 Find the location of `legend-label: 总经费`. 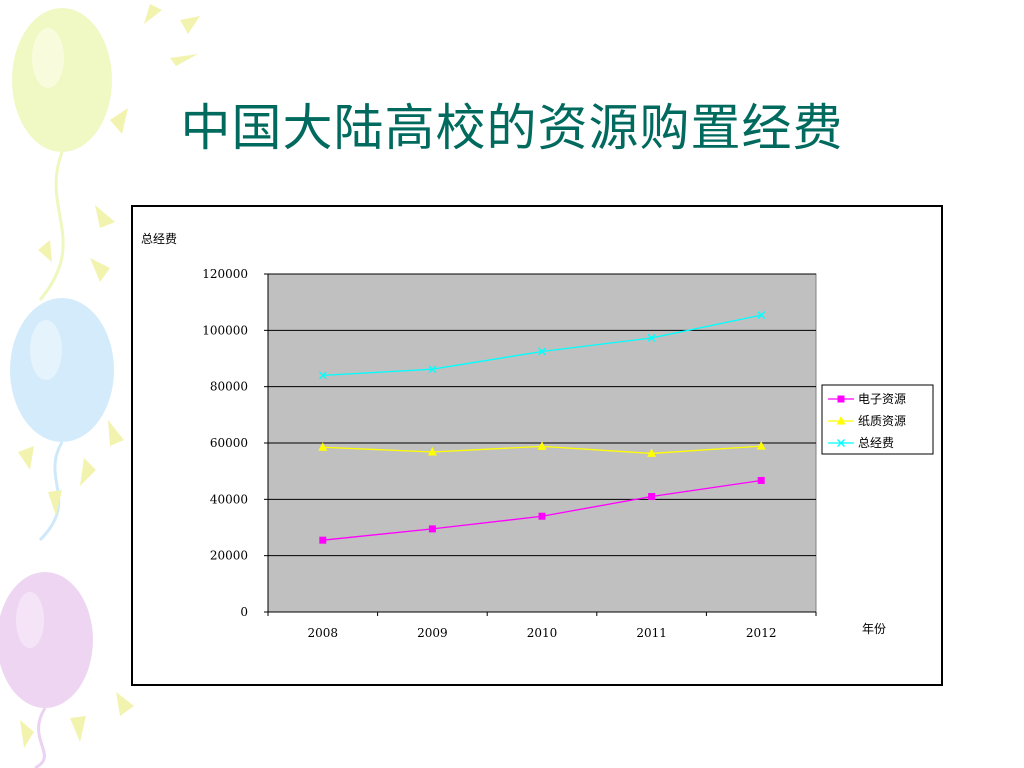

legend-label: 总经费 is located at coordinates (876, 443).